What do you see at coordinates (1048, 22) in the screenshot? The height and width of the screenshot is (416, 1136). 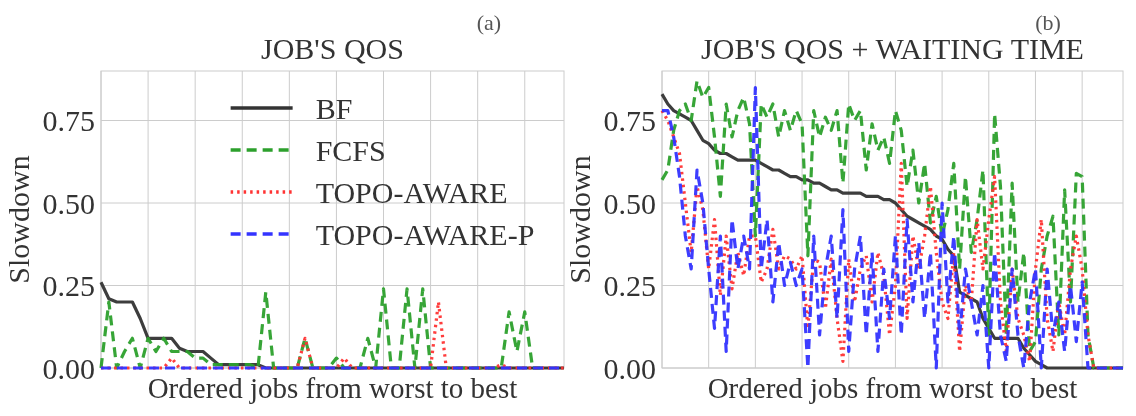 I see `text: (b)` at bounding box center [1048, 22].